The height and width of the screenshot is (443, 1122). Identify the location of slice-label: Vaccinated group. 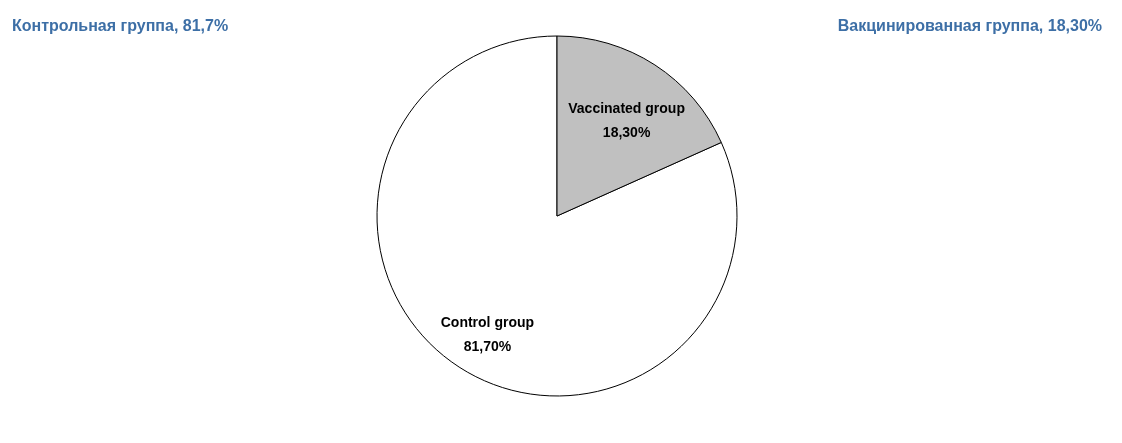
(626, 107).